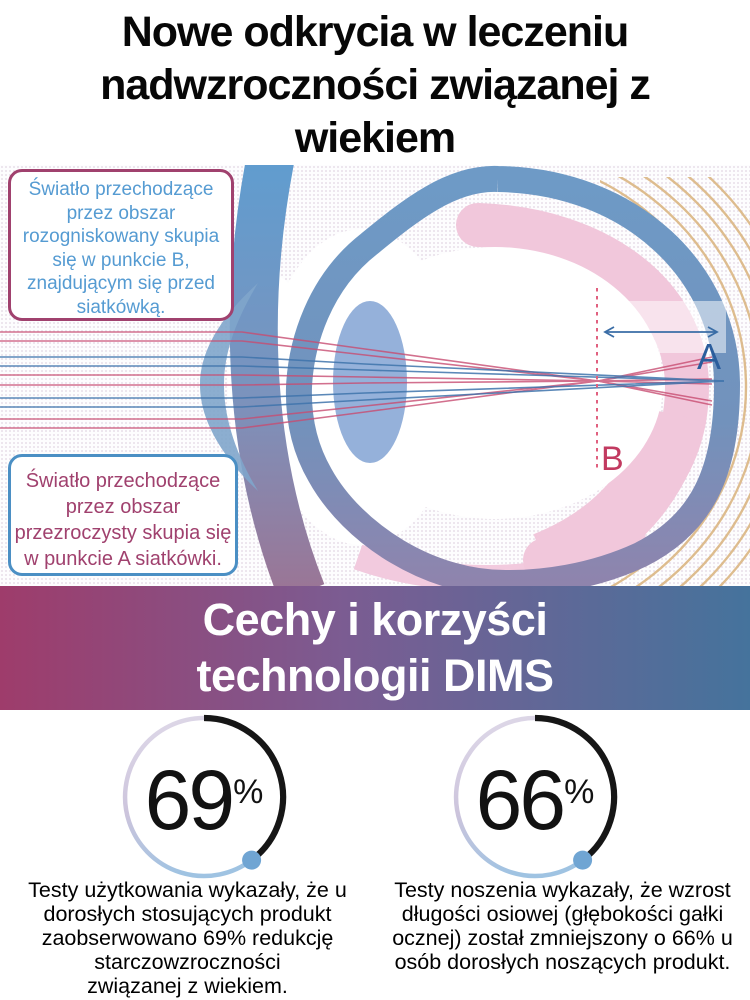 The image size is (750, 1000). Describe the element at coordinates (661, 332) in the screenshot. I see `distance-arrow` at that location.